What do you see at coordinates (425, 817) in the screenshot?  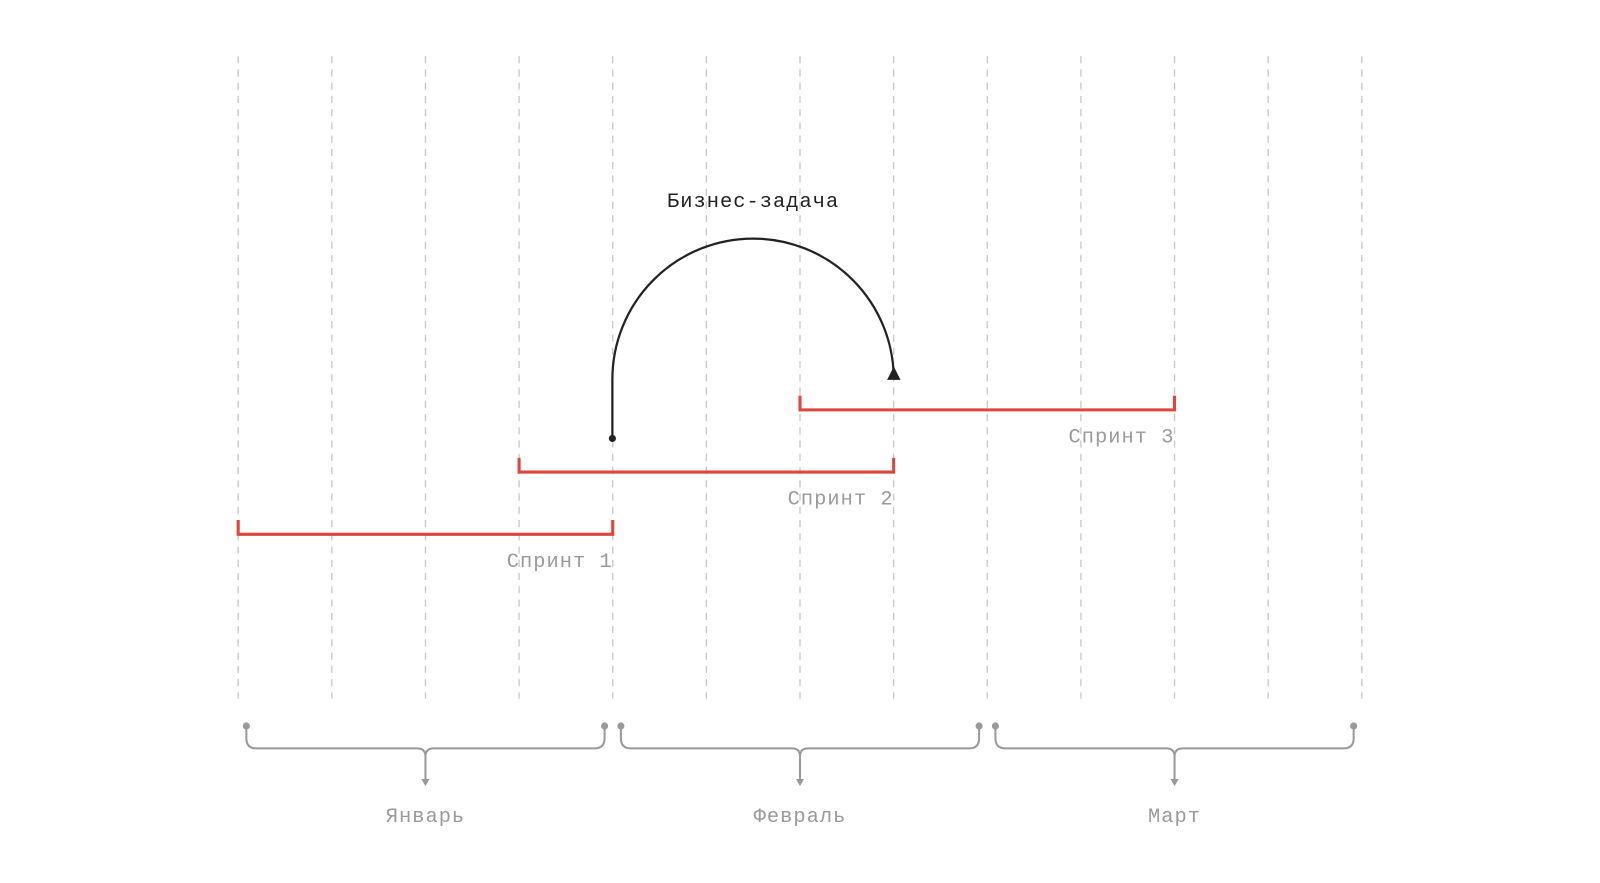 I see `month-label: Январь` at bounding box center [425, 817].